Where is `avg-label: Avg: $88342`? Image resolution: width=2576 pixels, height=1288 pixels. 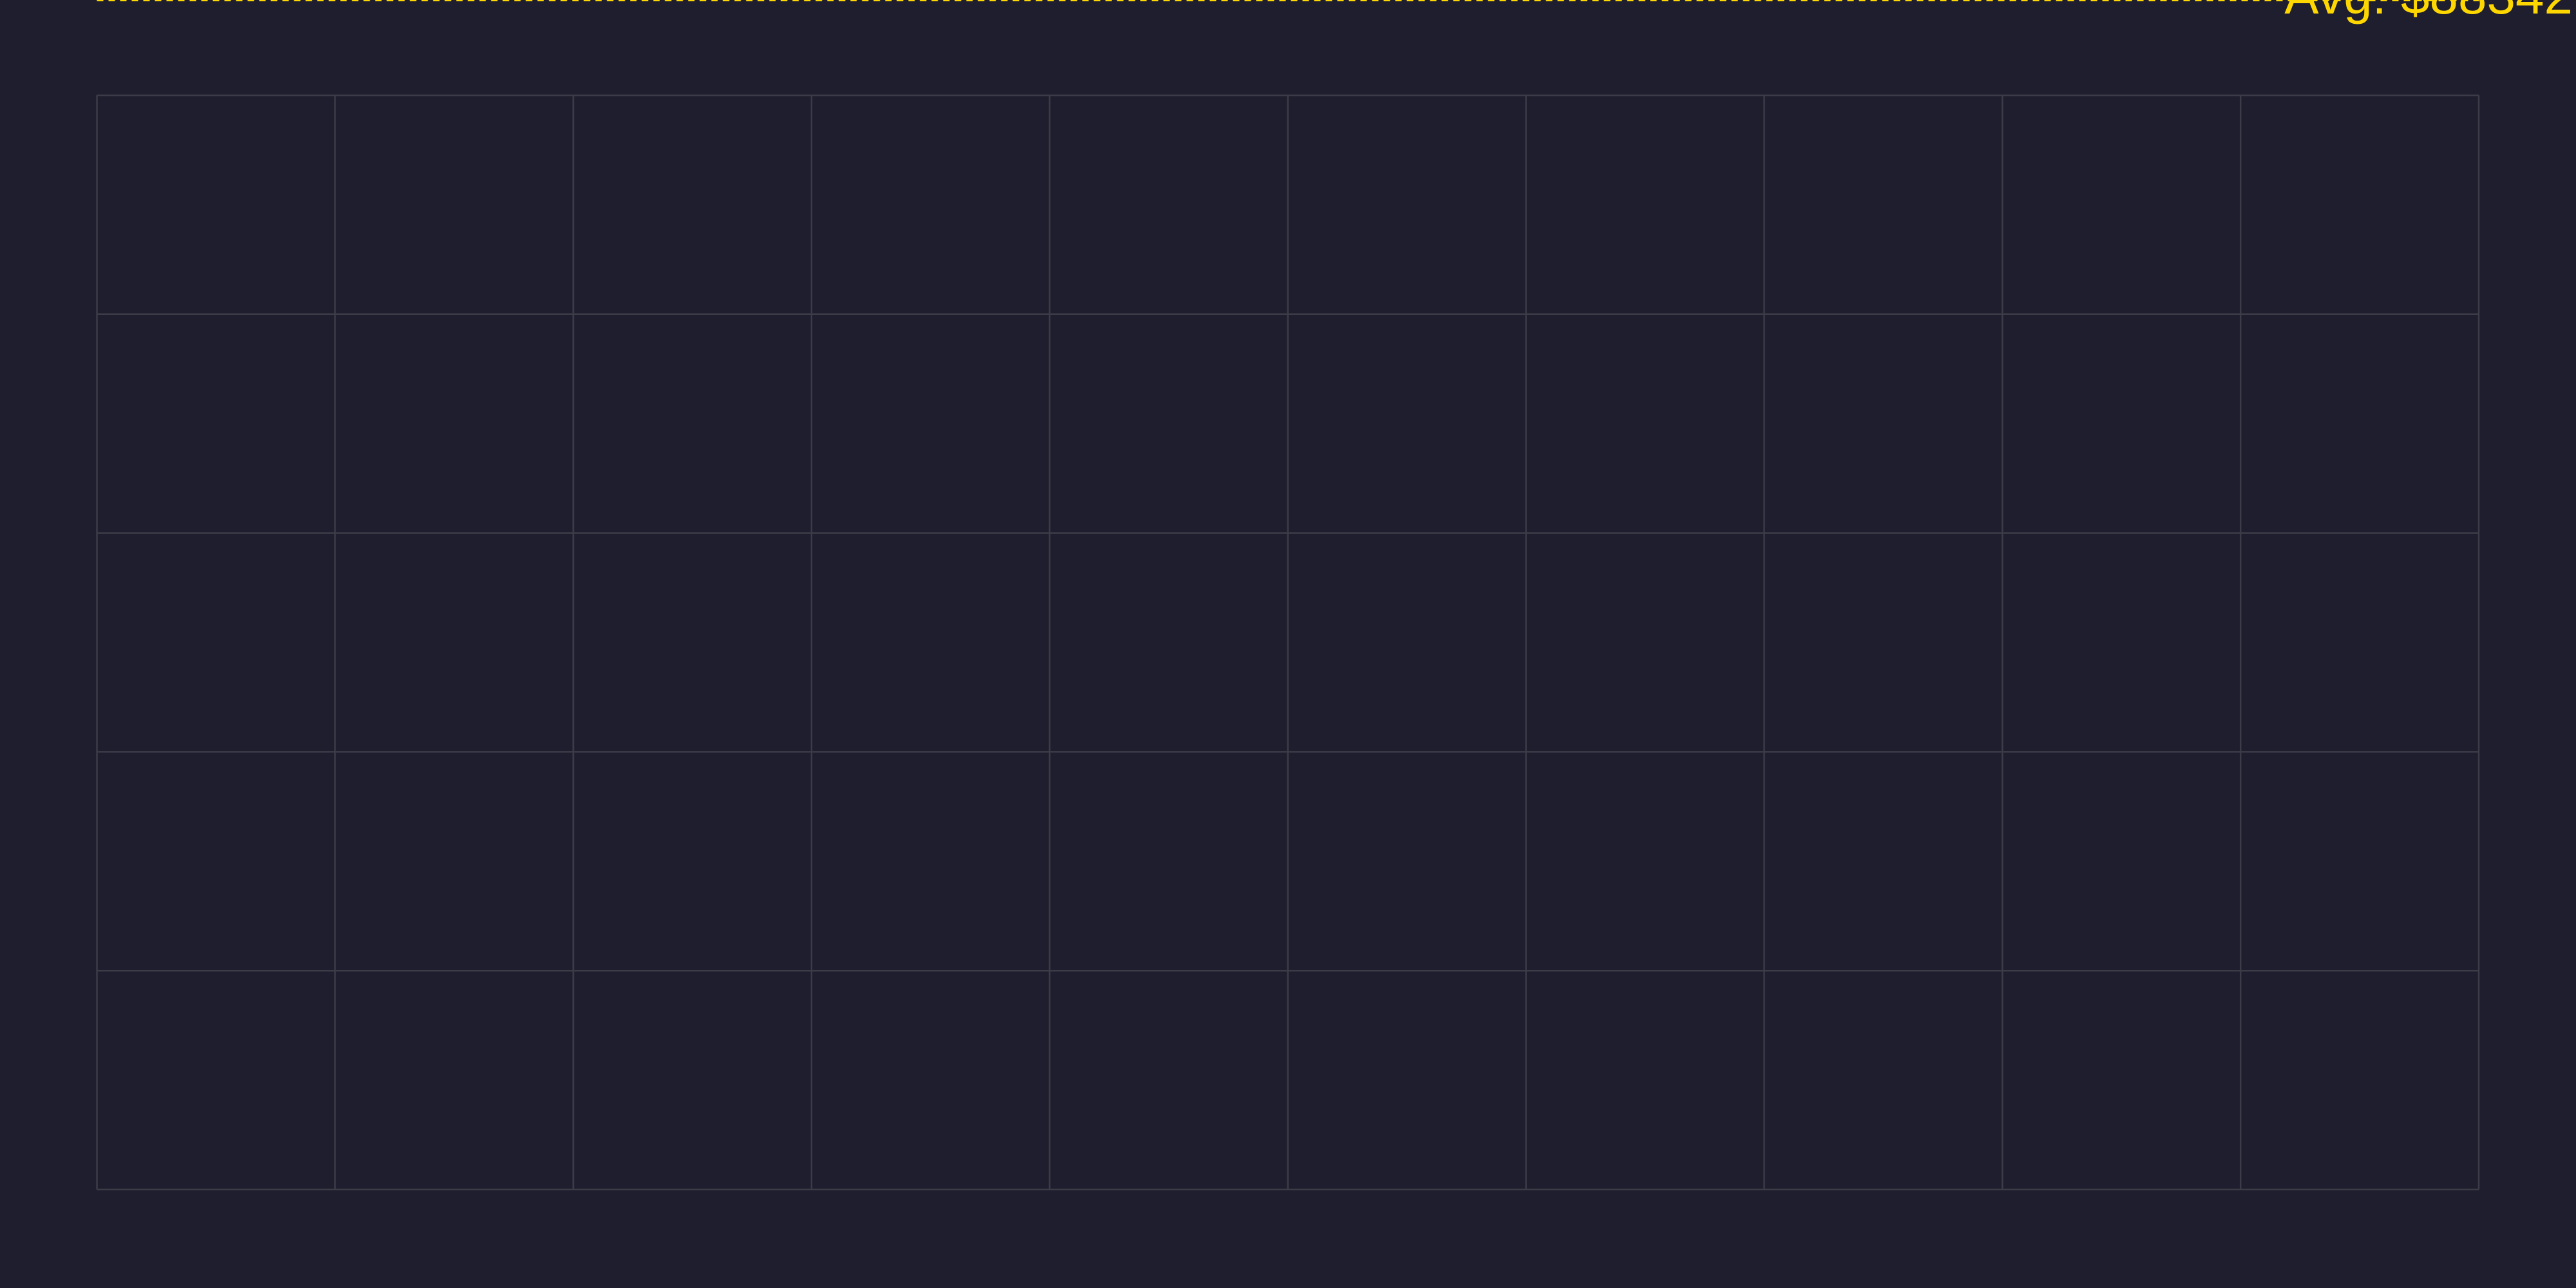
avg-label: Avg: $88342 is located at coordinates (2428, 12).